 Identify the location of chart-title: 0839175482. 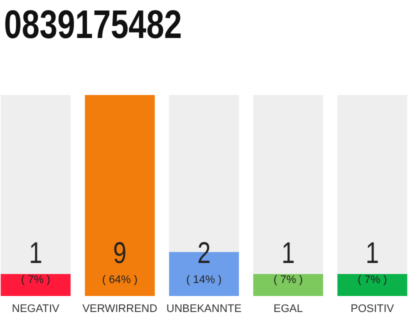
(93, 24).